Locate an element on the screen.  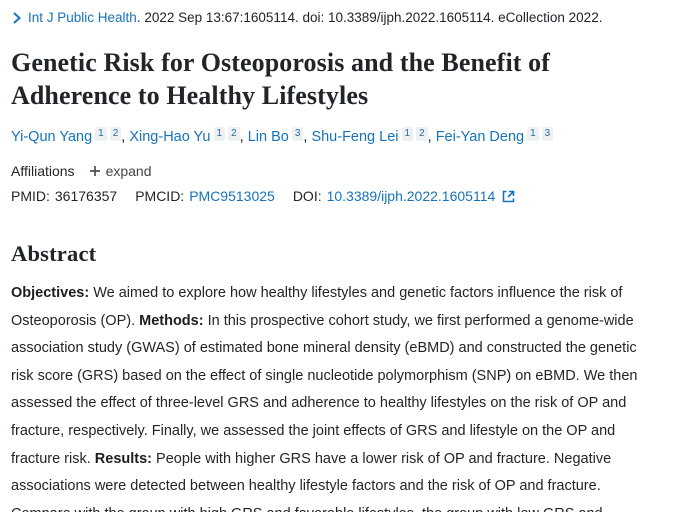
pmid-label: PMID: is located at coordinates (30, 196).